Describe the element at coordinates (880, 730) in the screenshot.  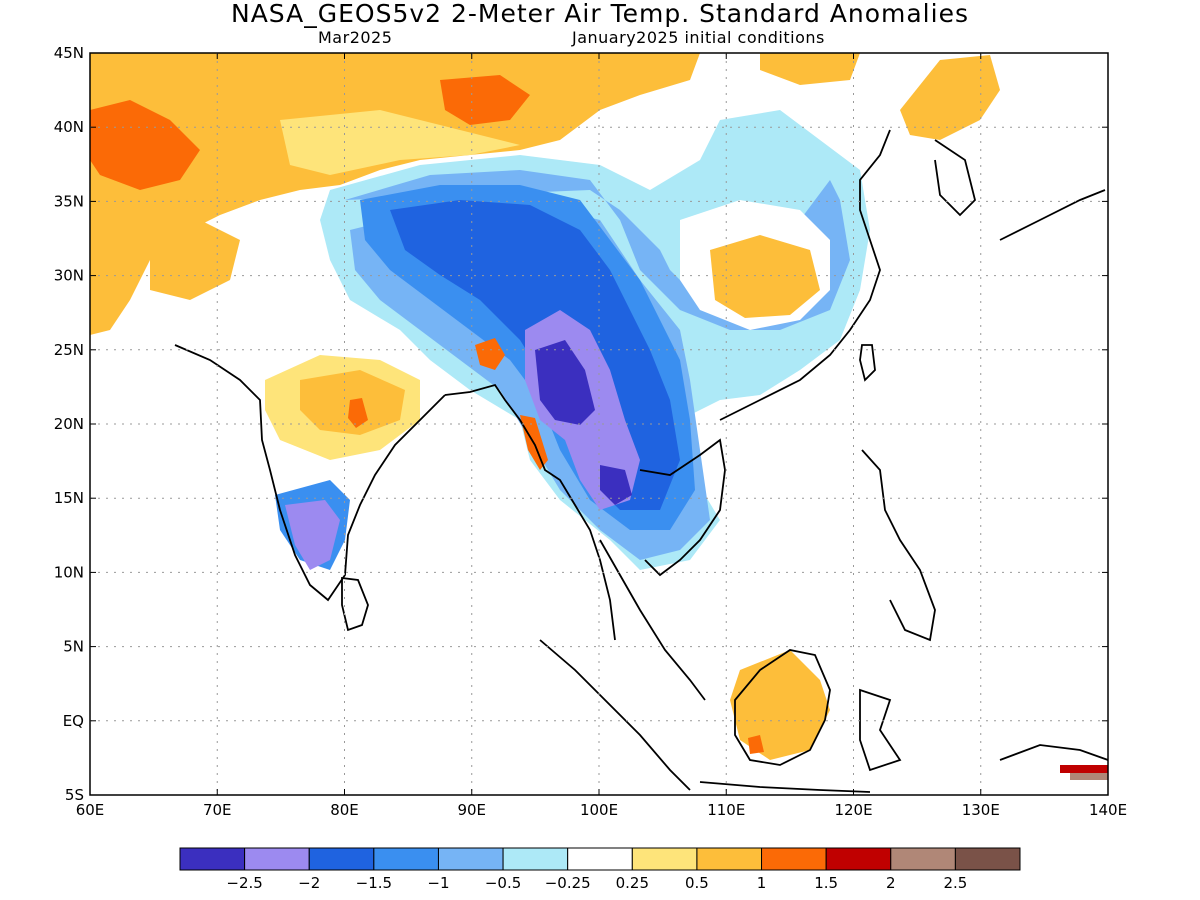
I see `sulawesi-coastline` at that location.